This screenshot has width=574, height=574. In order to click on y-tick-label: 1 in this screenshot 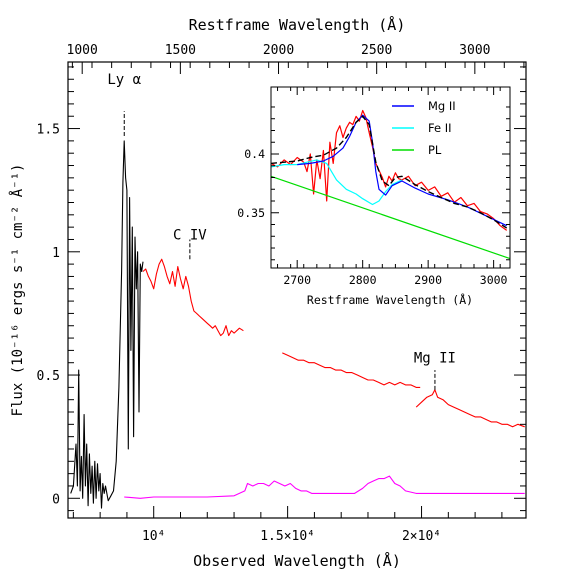, I will do `click(56, 253)`.